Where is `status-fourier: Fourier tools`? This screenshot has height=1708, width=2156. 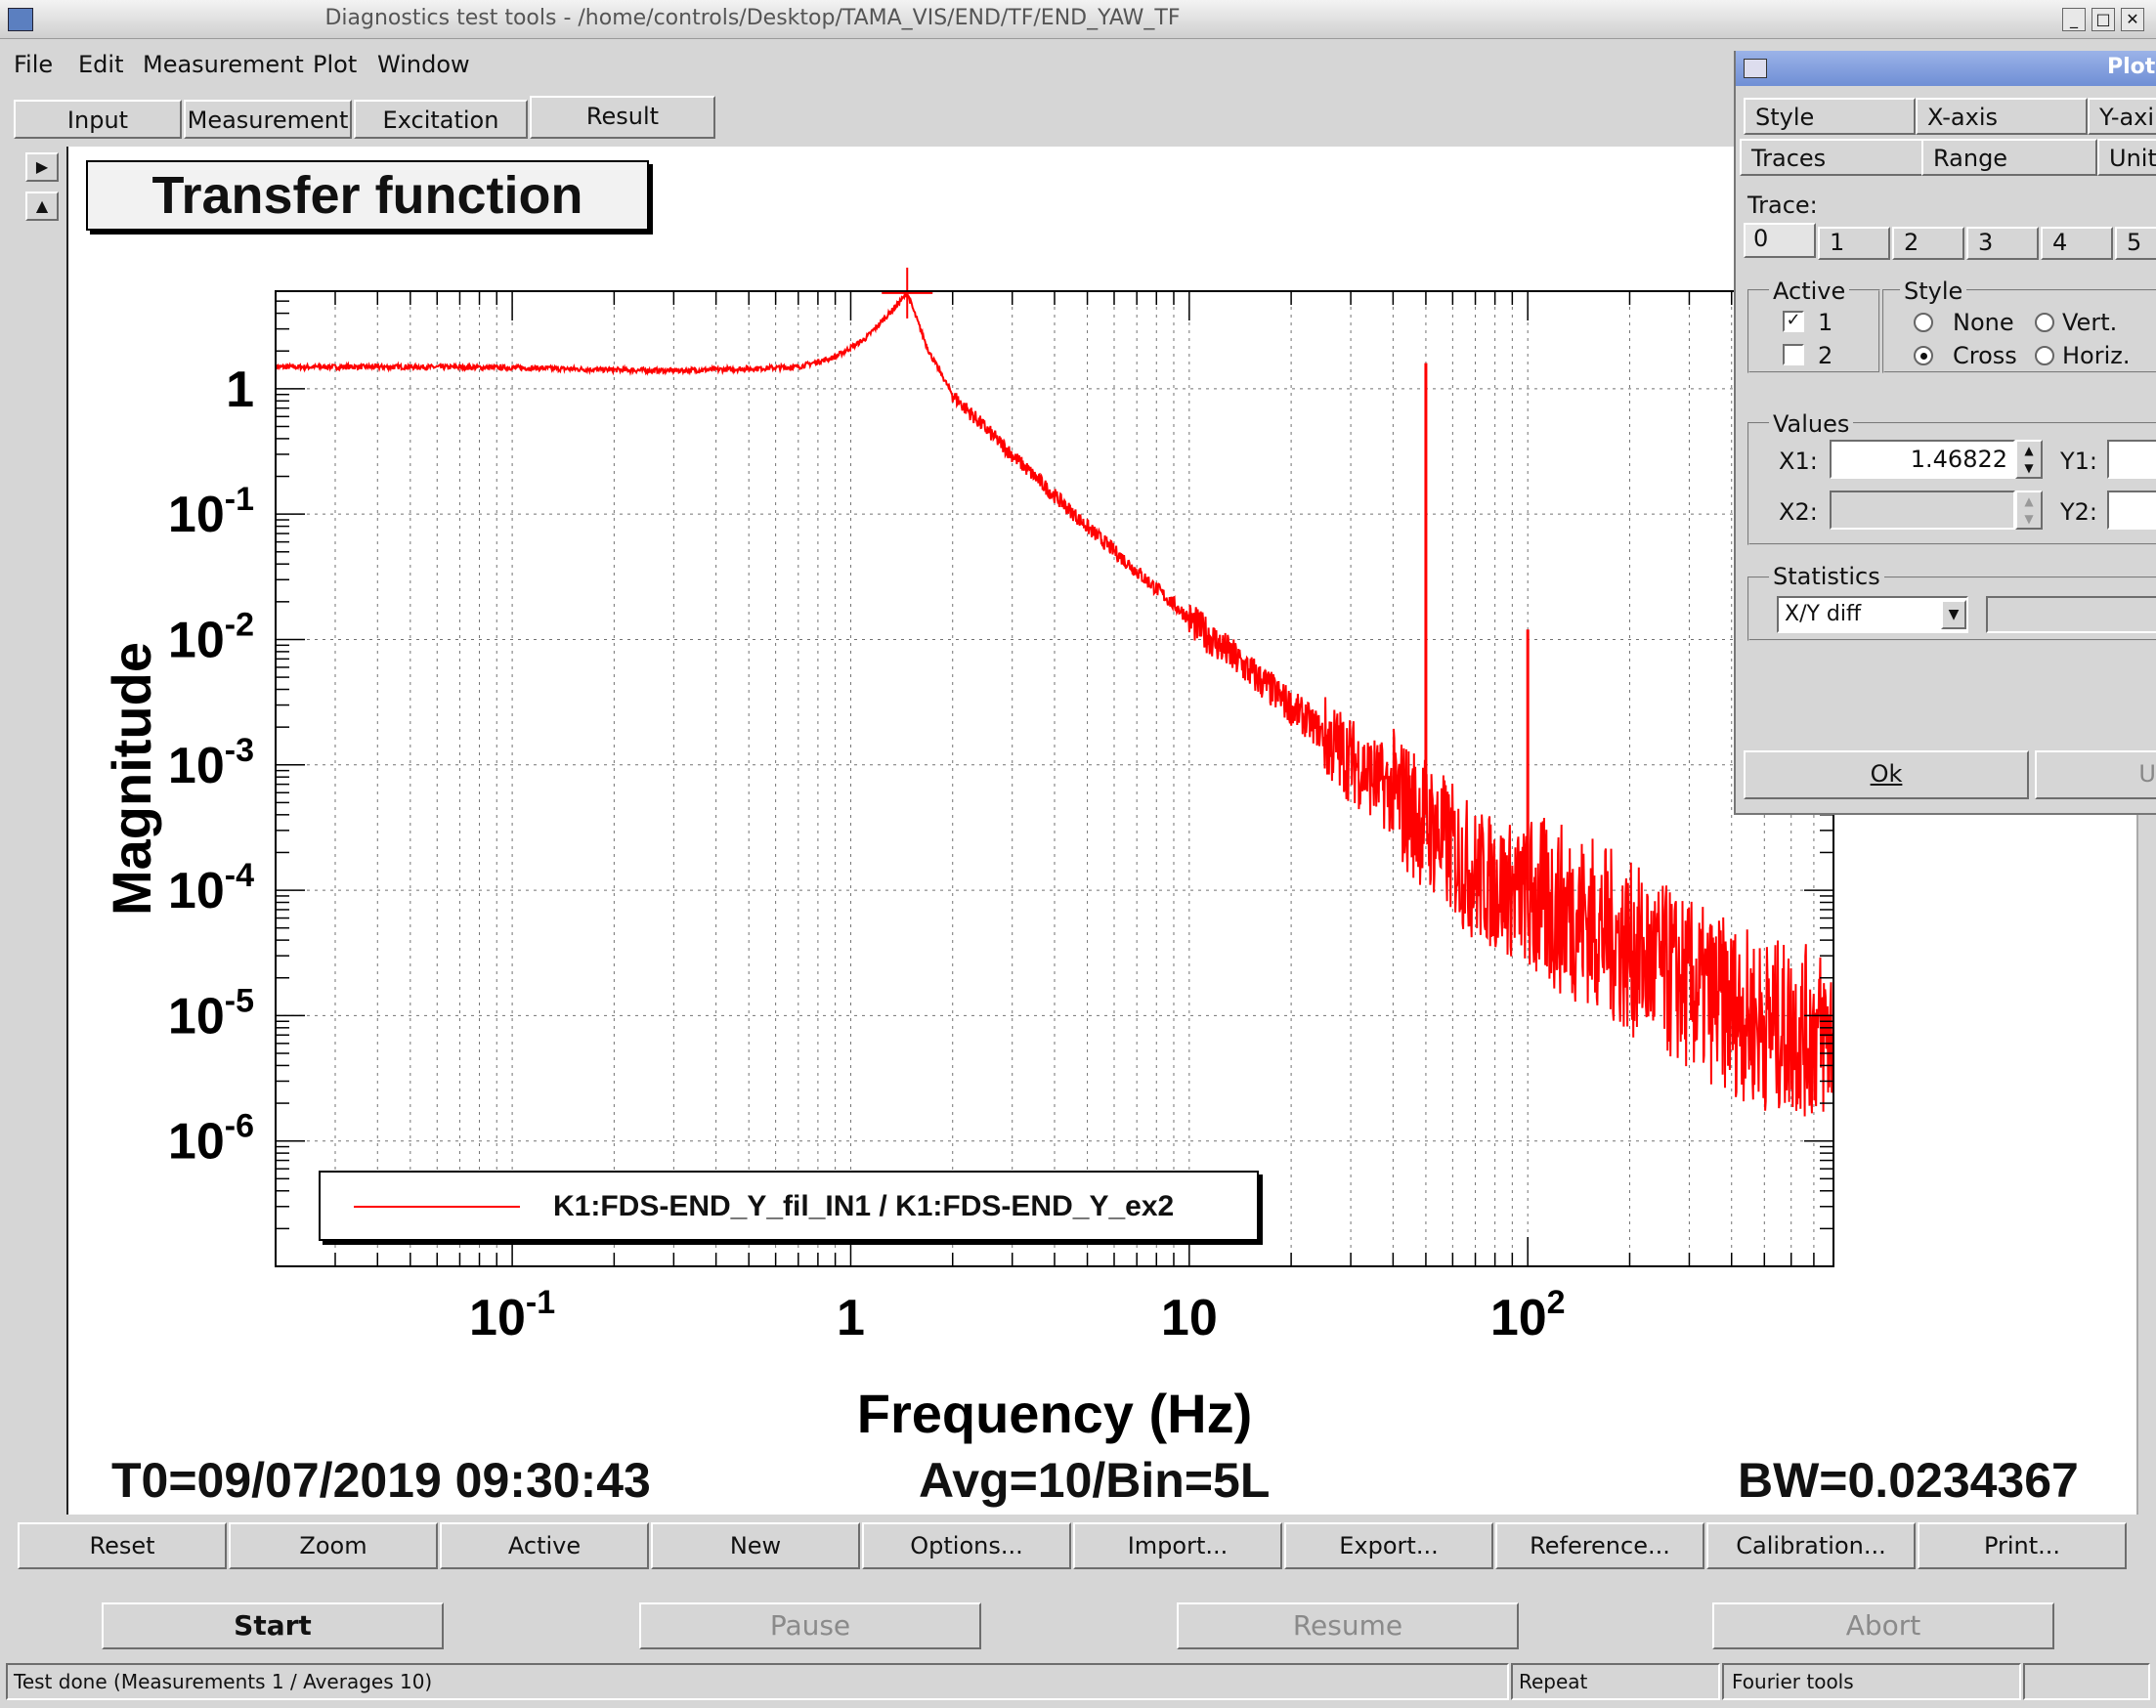 status-fourier: Fourier tools is located at coordinates (1872, 1681).